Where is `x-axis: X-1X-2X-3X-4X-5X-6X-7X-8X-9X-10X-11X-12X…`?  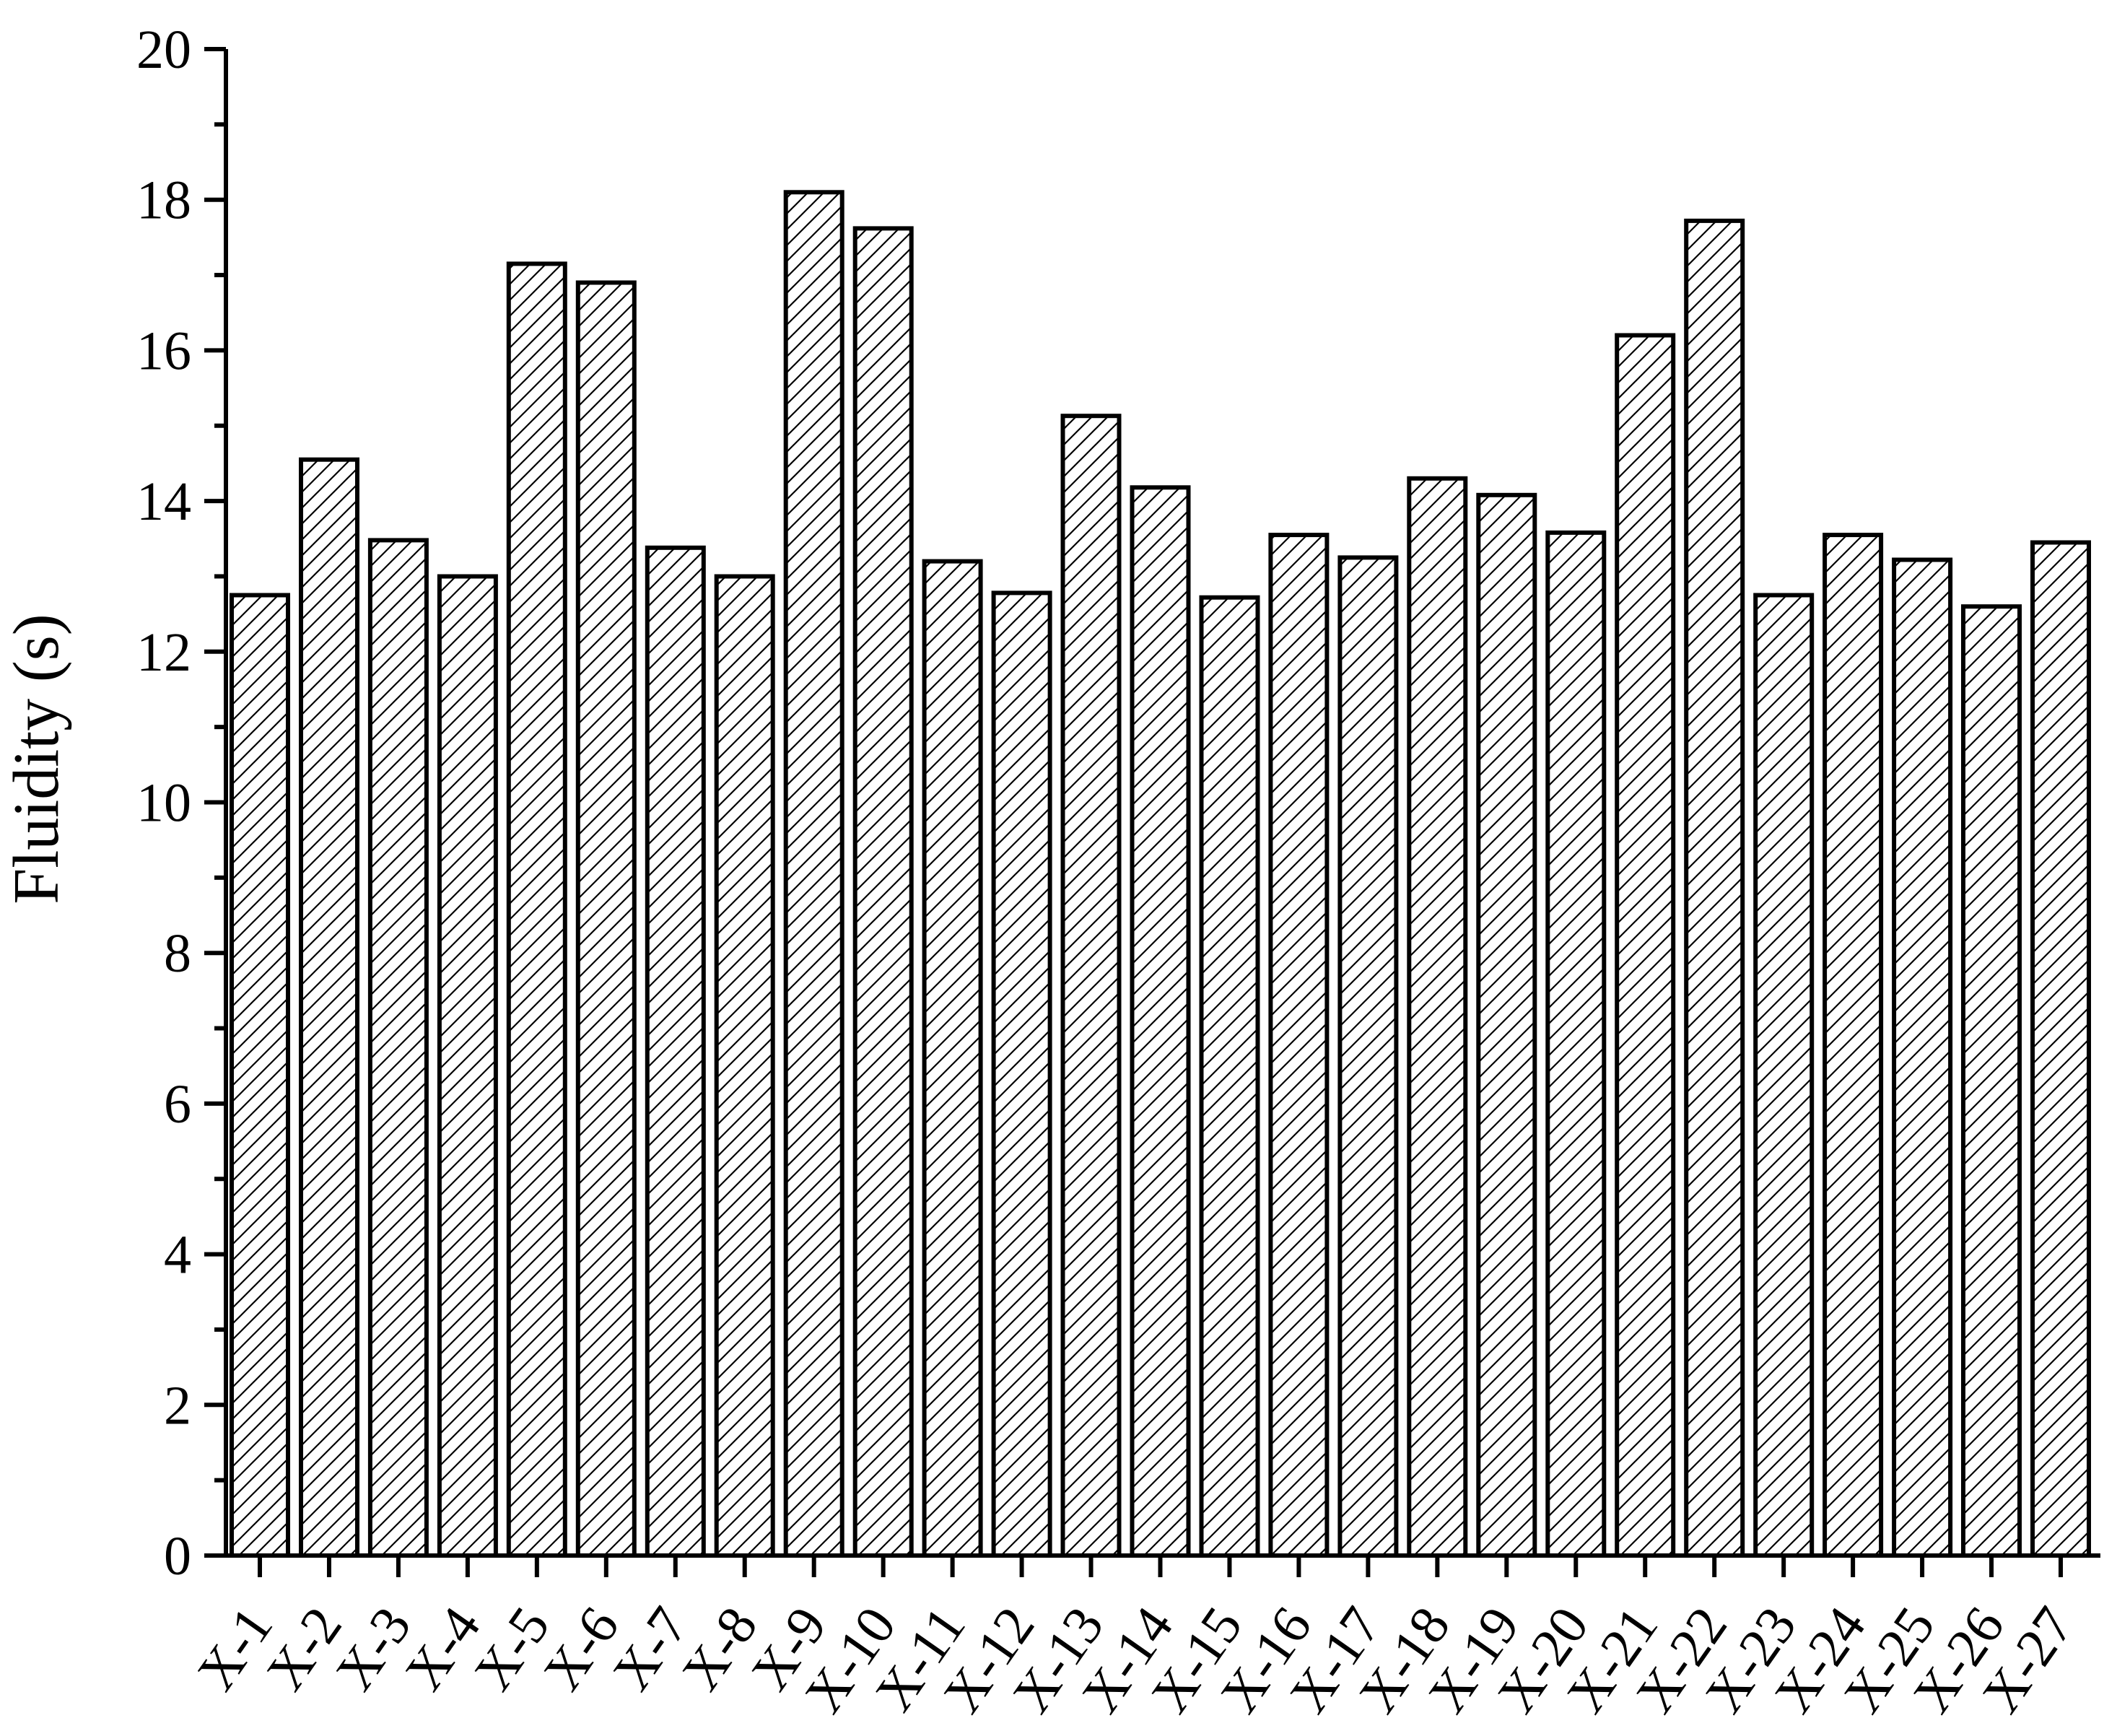 x-axis: X-1X-2X-3X-4X-5X-6X-7X-8X-9X-10X-11X-12X… is located at coordinates (1142, 1638).